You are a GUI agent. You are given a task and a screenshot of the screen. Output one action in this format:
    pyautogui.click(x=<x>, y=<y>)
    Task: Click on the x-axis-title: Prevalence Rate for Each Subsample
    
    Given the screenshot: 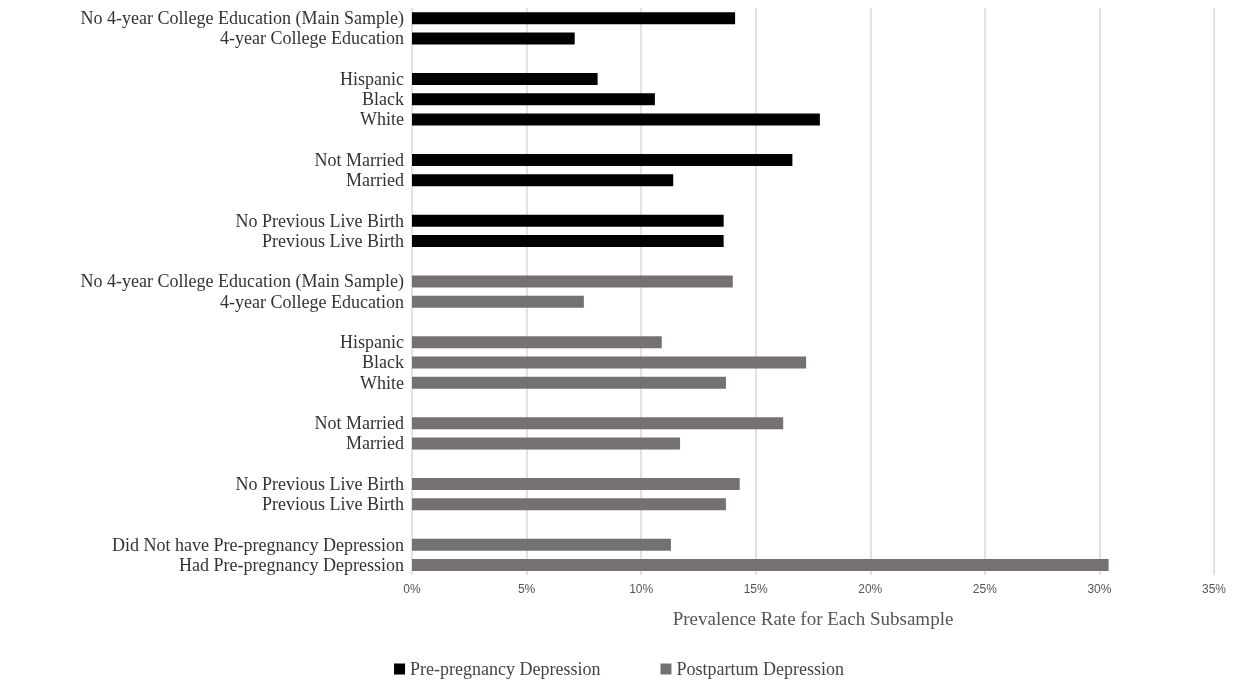 What is the action you would take?
    pyautogui.click(x=813, y=618)
    